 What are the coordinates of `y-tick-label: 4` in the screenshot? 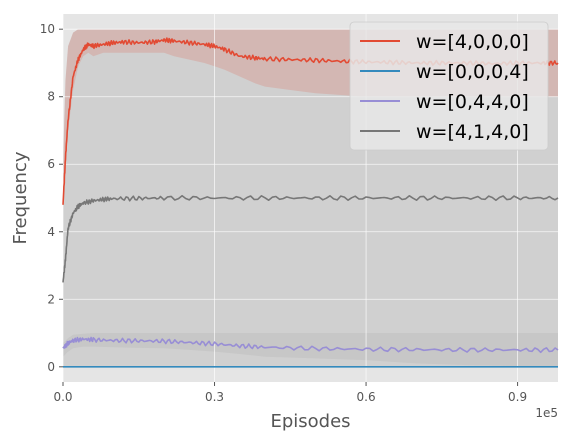 It's located at (51, 232).